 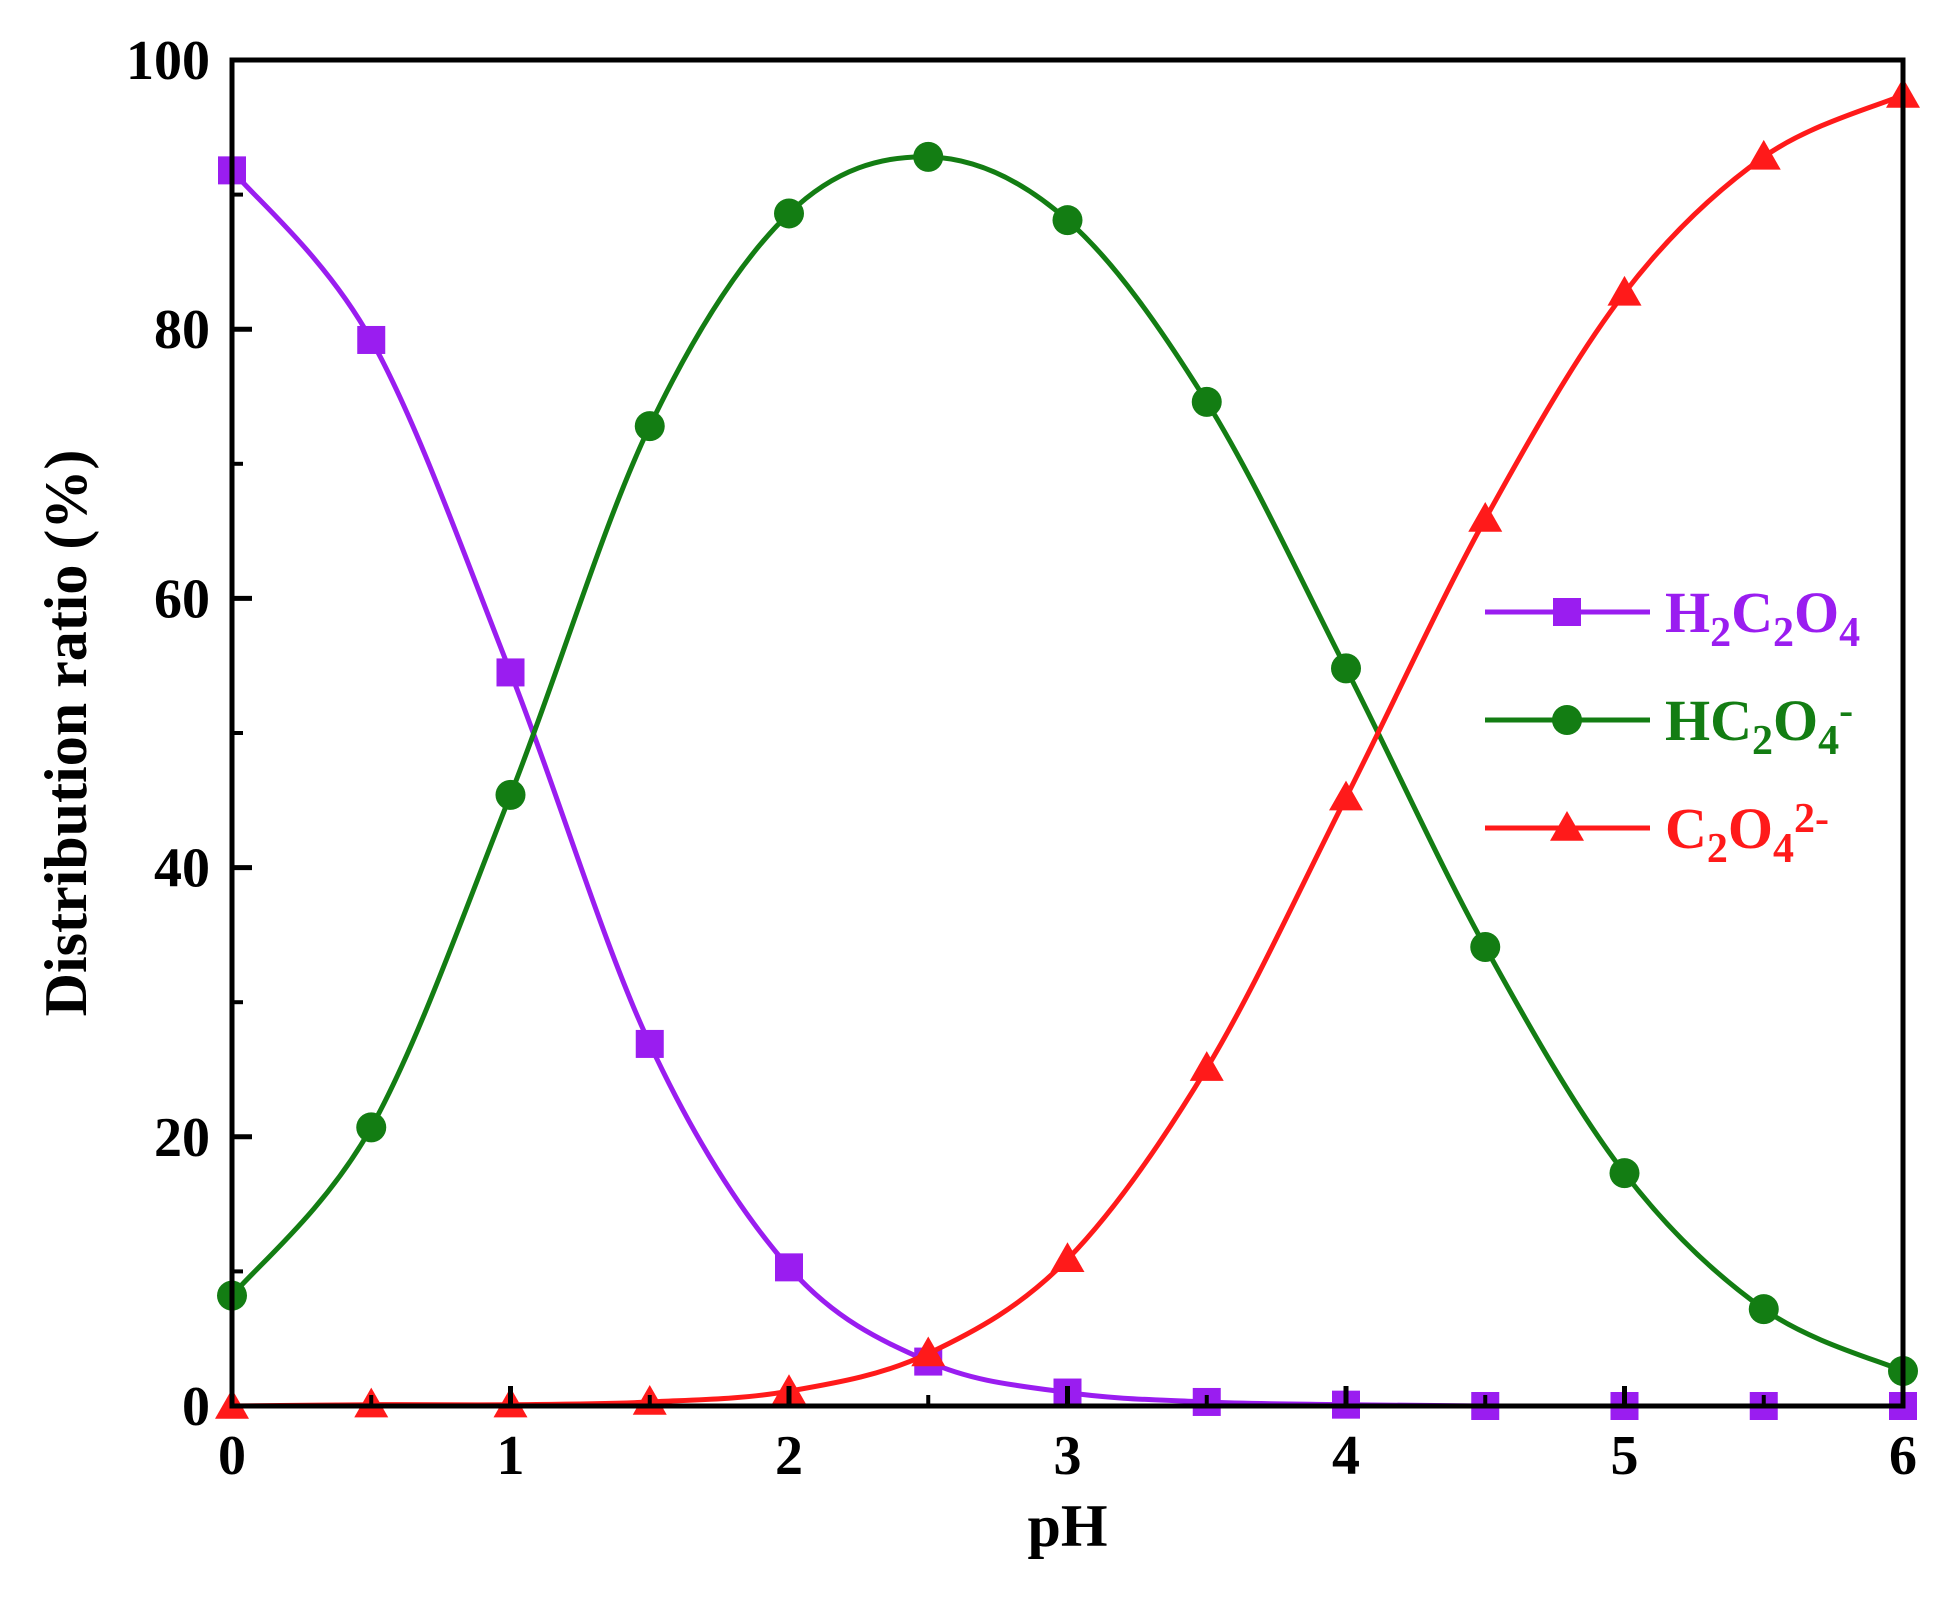 I want to click on legend-entry-h2c2o4: H2C2O4, so click(x=1672, y=618).